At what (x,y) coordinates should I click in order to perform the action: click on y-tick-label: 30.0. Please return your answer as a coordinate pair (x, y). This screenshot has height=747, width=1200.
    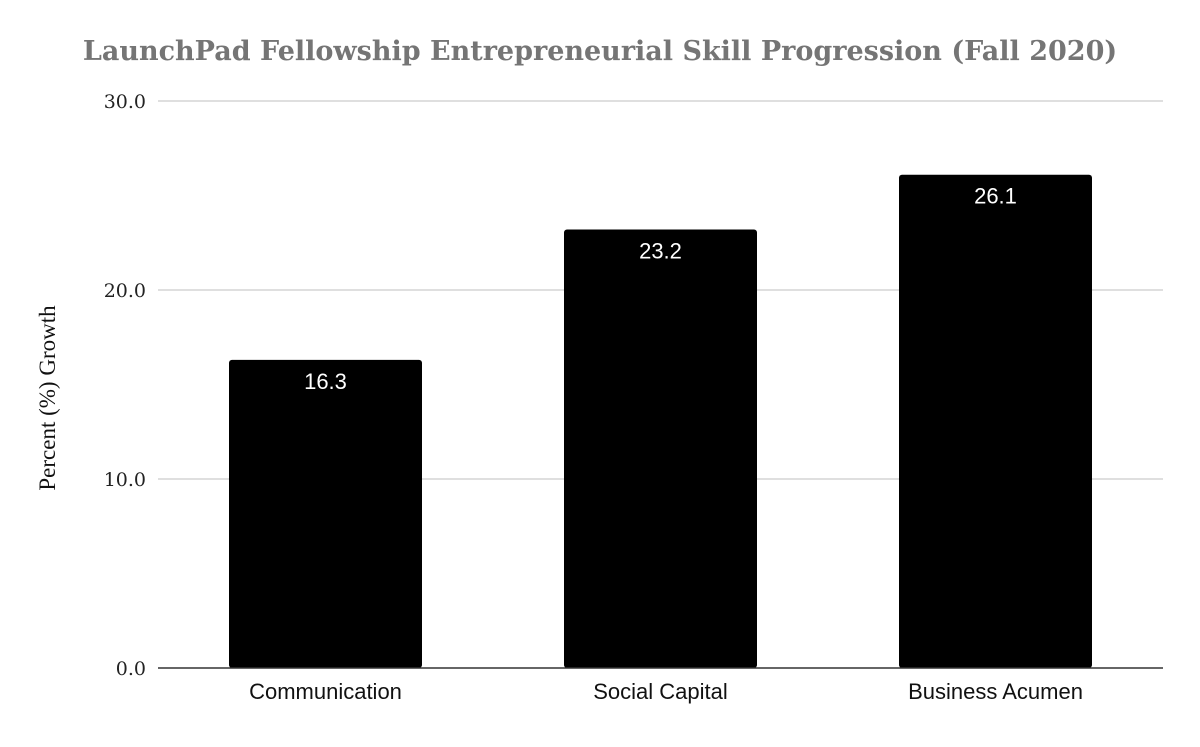
    Looking at the image, I should click on (125, 102).